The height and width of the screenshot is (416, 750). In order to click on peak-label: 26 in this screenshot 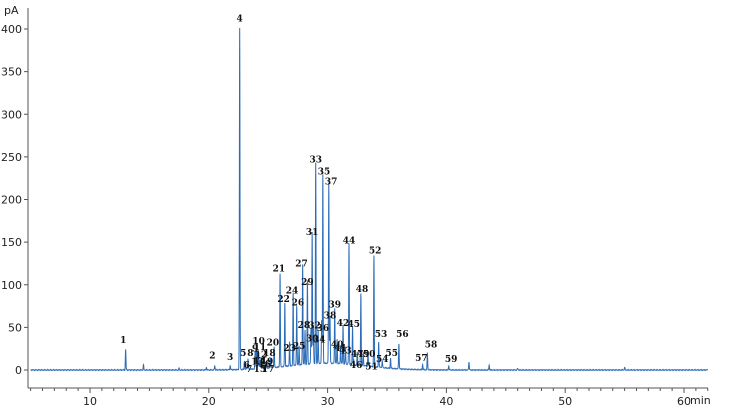, I will do `click(298, 304)`.